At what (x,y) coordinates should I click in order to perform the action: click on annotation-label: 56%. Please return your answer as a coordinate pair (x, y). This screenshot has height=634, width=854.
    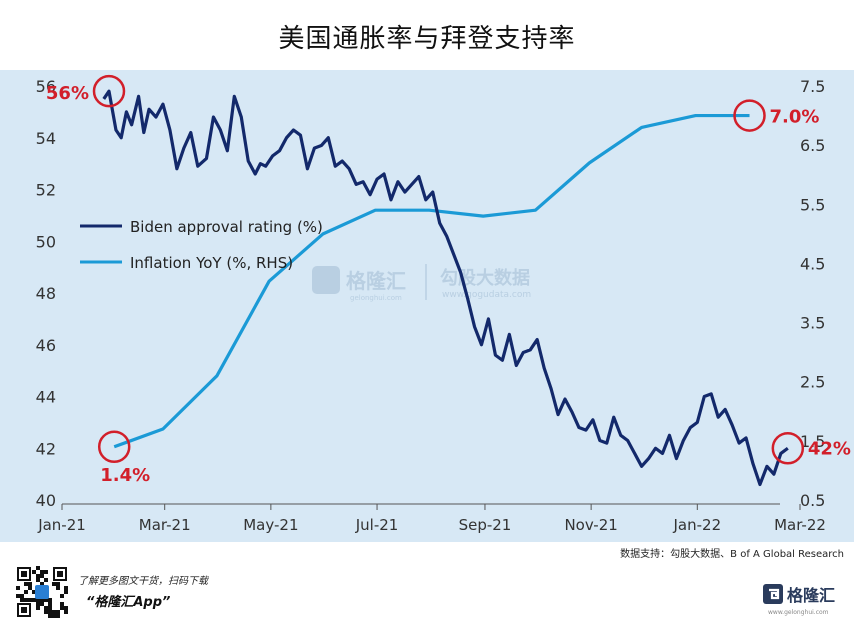
    Looking at the image, I should click on (67, 93).